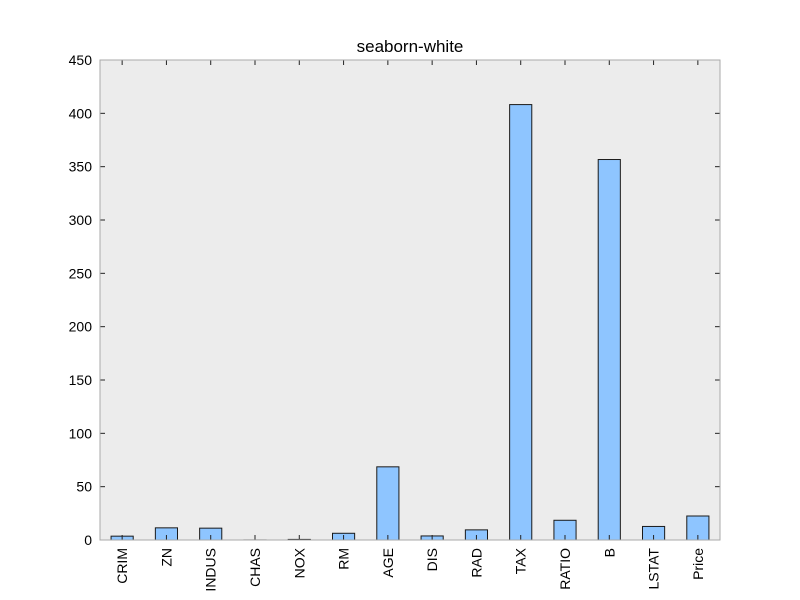  I want to click on y-tick-label-250: 250, so click(81, 273).